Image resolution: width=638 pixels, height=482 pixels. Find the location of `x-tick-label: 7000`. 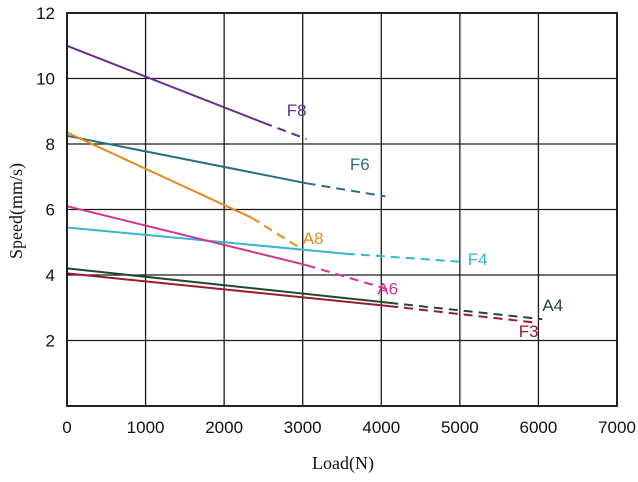

x-tick-label: 7000 is located at coordinates (617, 427).